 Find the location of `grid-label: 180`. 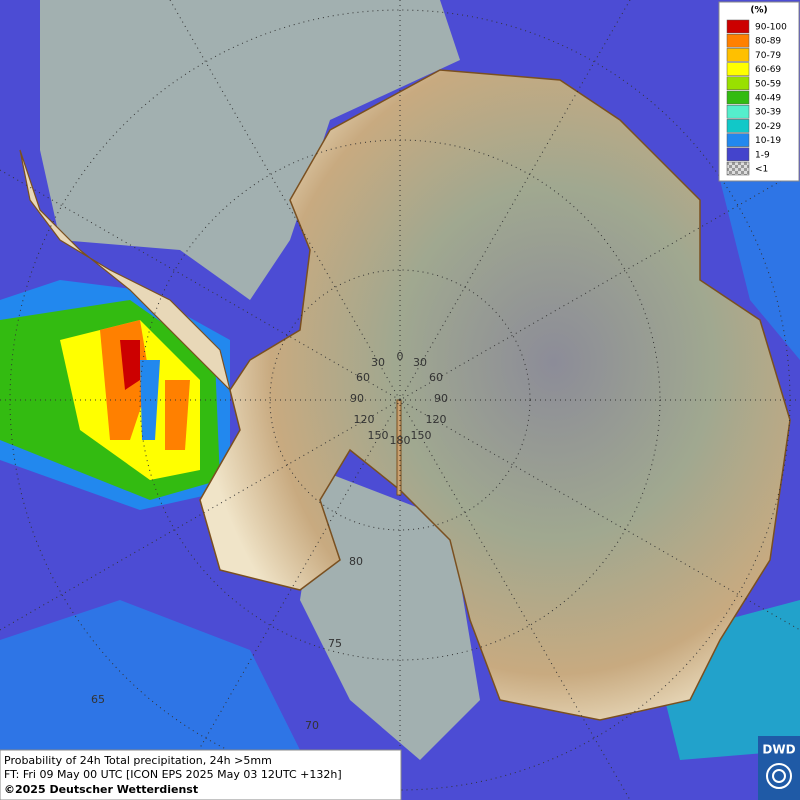

grid-label: 180 is located at coordinates (400, 440).